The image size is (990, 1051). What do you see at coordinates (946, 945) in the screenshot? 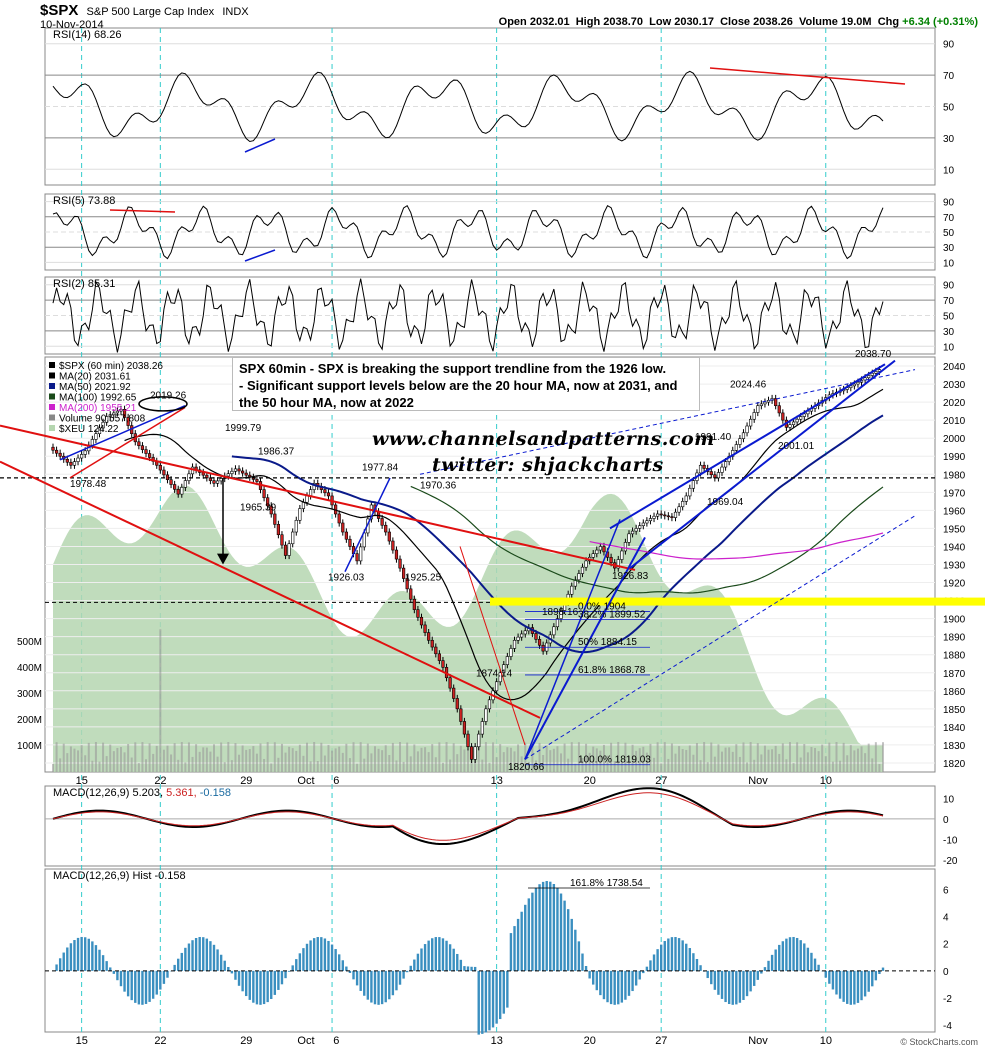
I see `hist-ytick-2: 2` at bounding box center [946, 945].